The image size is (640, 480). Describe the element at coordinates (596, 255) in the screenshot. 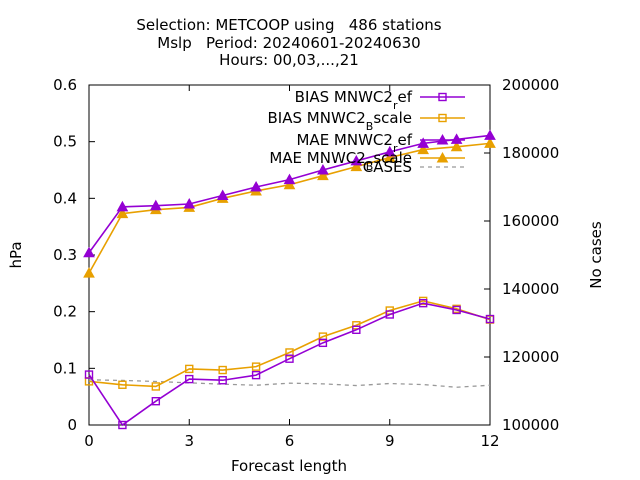

I see `y2-axis-label: No cases` at that location.